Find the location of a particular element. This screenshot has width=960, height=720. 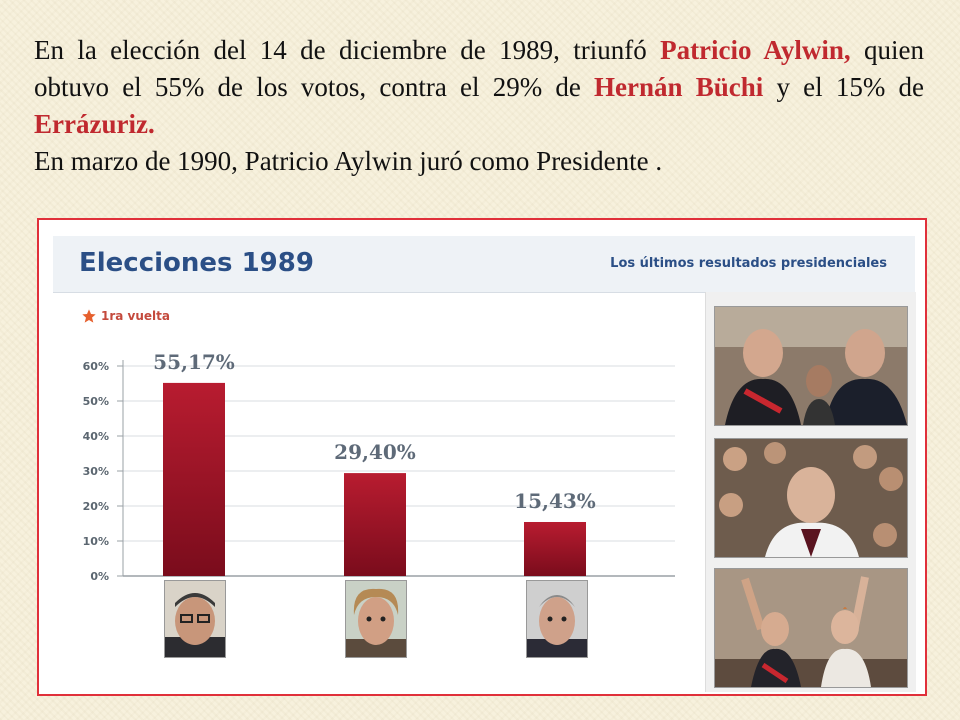

panel-subtitle: Los últimos resultados presidenciales is located at coordinates (748, 263).